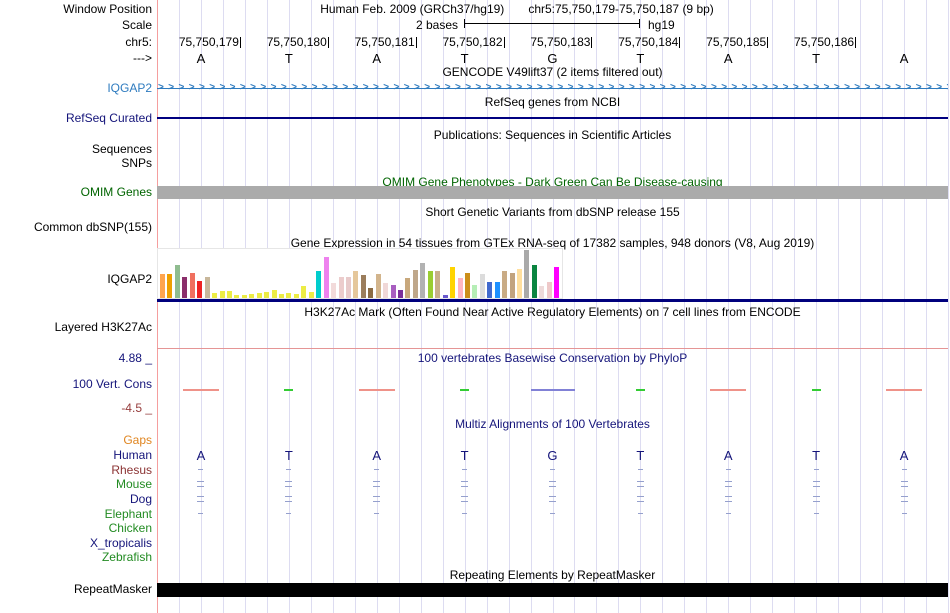 This screenshot has height=613, width=950. I want to click on repeatmasker-element-bar, so click(552, 590).